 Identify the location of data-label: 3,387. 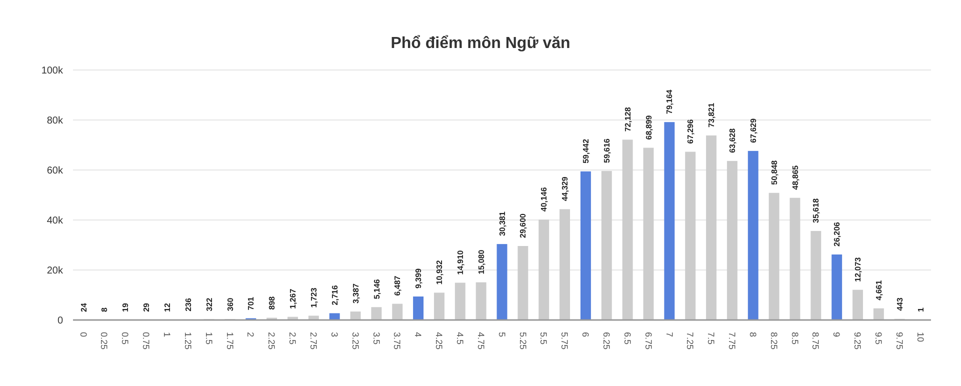
(355, 293).